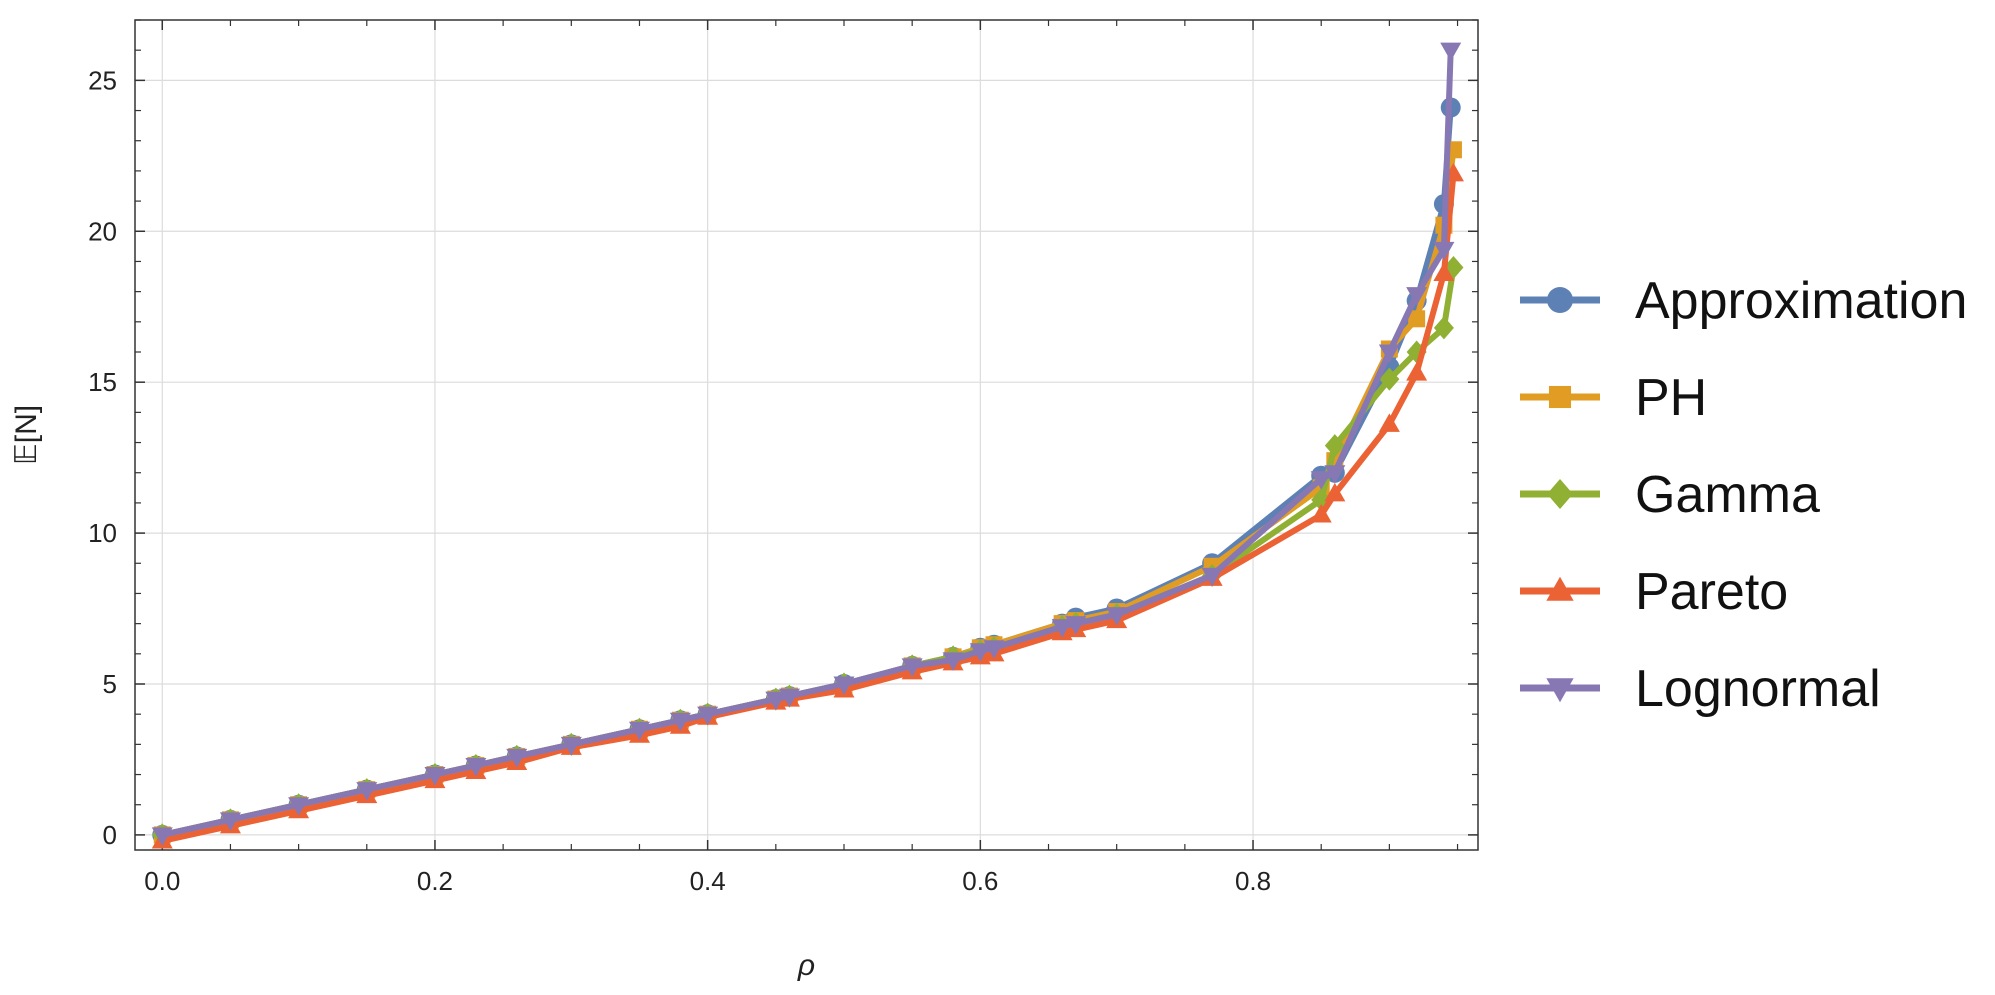 The height and width of the screenshot is (995, 1995). I want to click on legend-label: Approximation, so click(1801, 301).